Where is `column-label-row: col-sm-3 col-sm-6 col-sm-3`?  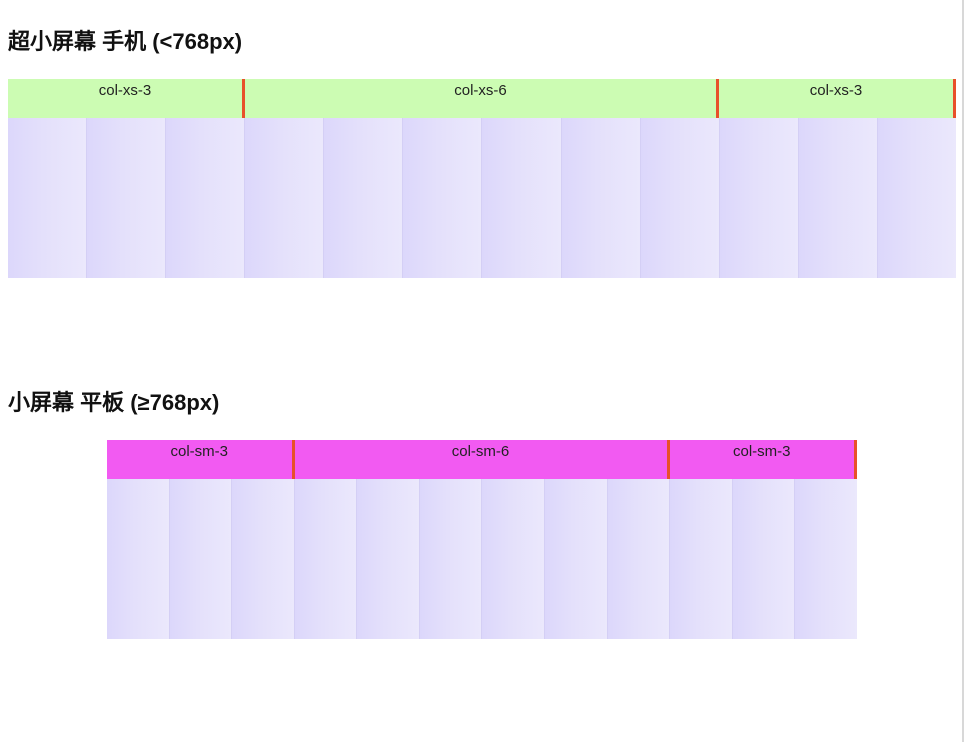 column-label-row: col-sm-3 col-sm-6 col-sm-3 is located at coordinates (482, 459).